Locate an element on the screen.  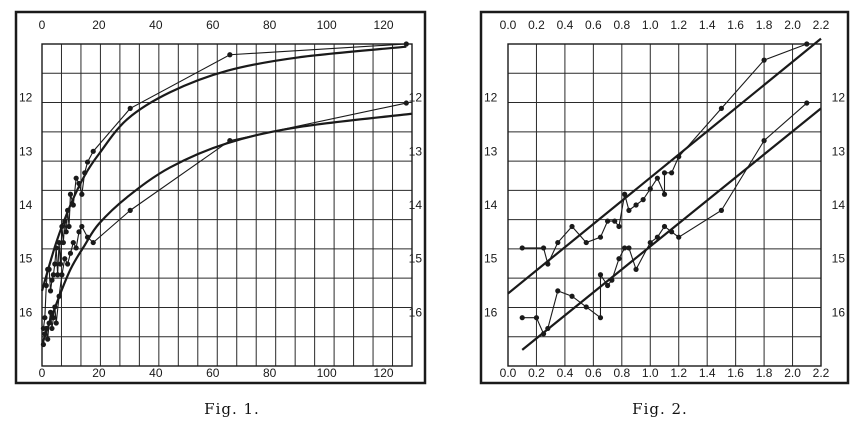
fig2-caption: Fig. 2. is located at coordinates (660, 409).